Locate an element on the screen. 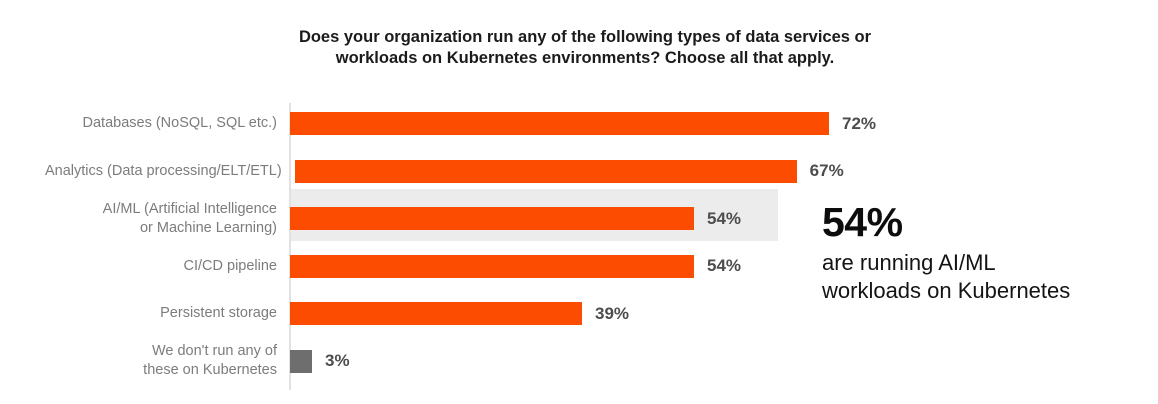 The height and width of the screenshot is (404, 1158). callout-headline: 54% is located at coordinates (862, 222).